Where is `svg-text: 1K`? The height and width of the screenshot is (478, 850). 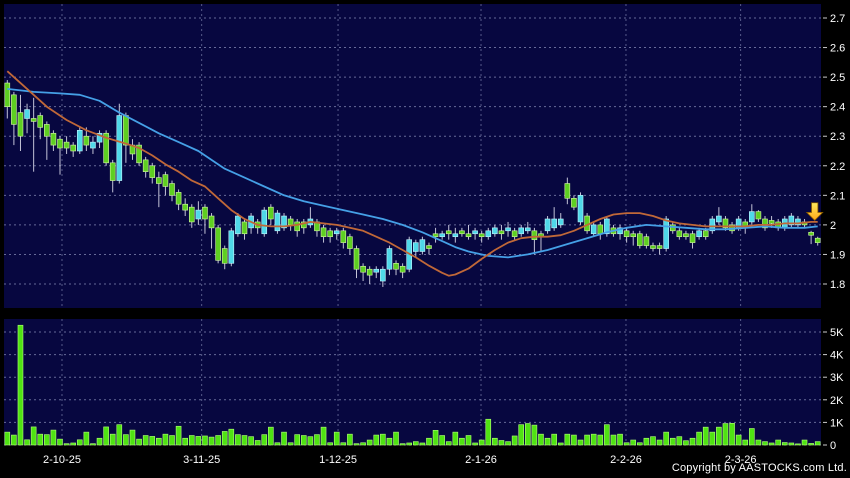 svg-text: 1K is located at coordinates (837, 423).